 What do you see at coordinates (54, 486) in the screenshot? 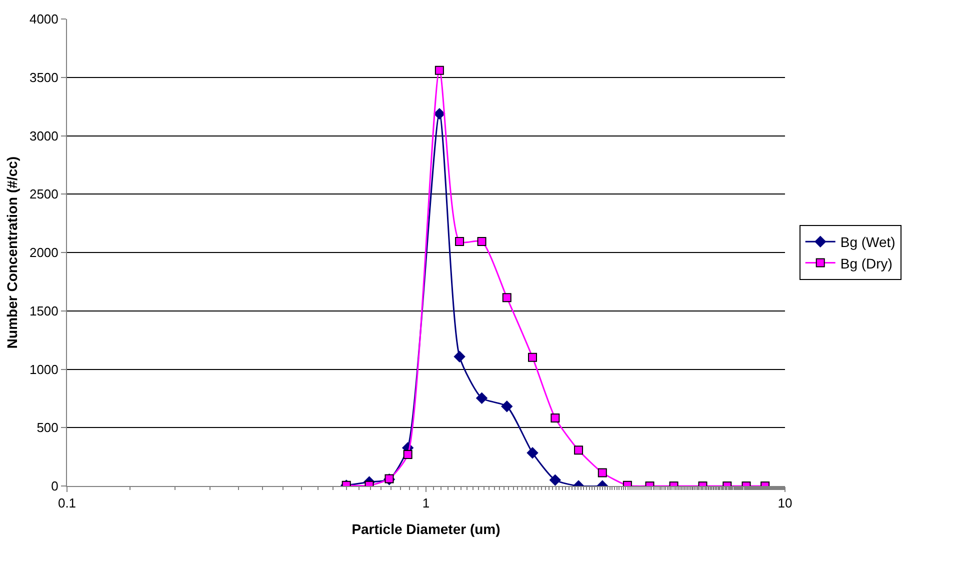
I see `y-tick-label: 0` at bounding box center [54, 486].